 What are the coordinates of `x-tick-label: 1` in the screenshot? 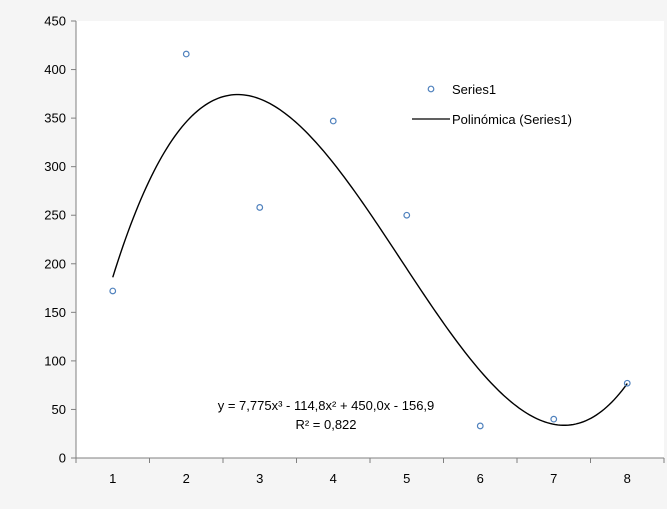 It's located at (112, 478).